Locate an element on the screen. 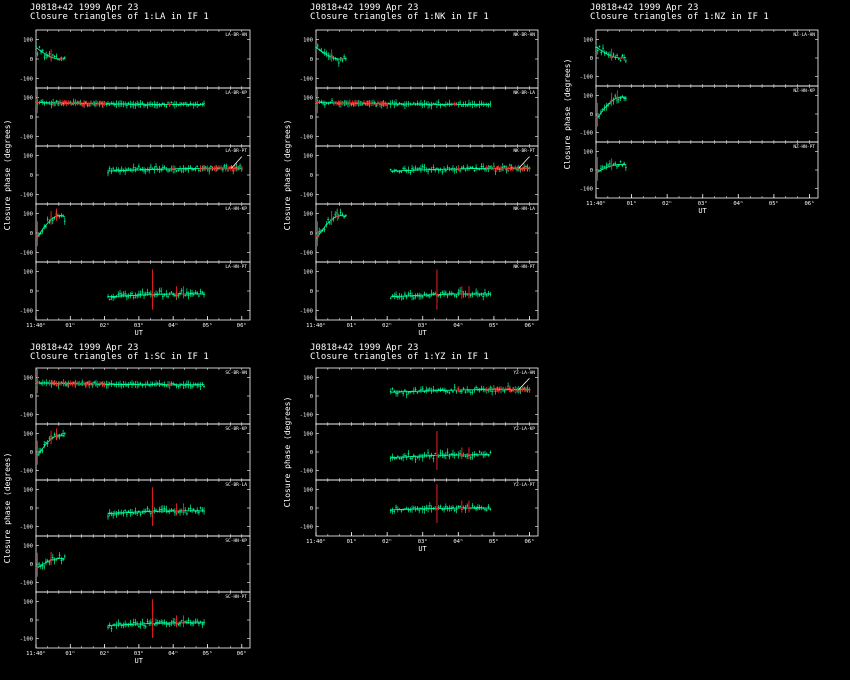 This screenshot has height=680, width=850. panel-NZ-HN-KP: 100 0 -100 NZ-HN-KP is located at coordinates (699, 114).